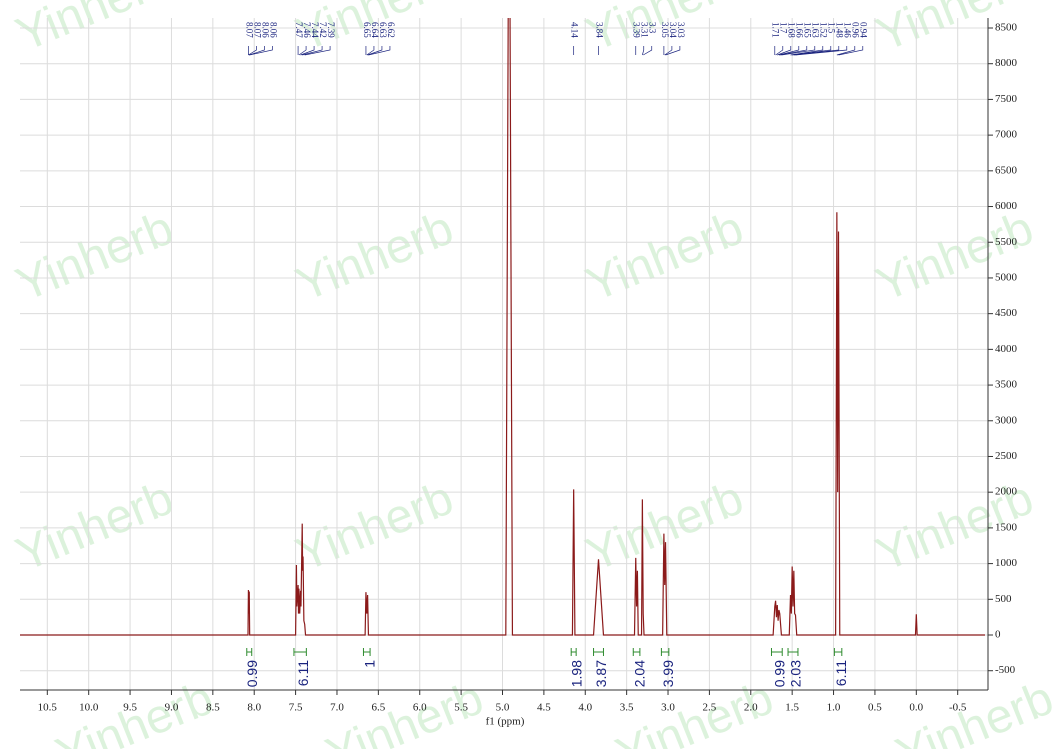 This screenshot has height=749, width=1060. I want to click on y-tick-label: 3500, so click(1006, 385).